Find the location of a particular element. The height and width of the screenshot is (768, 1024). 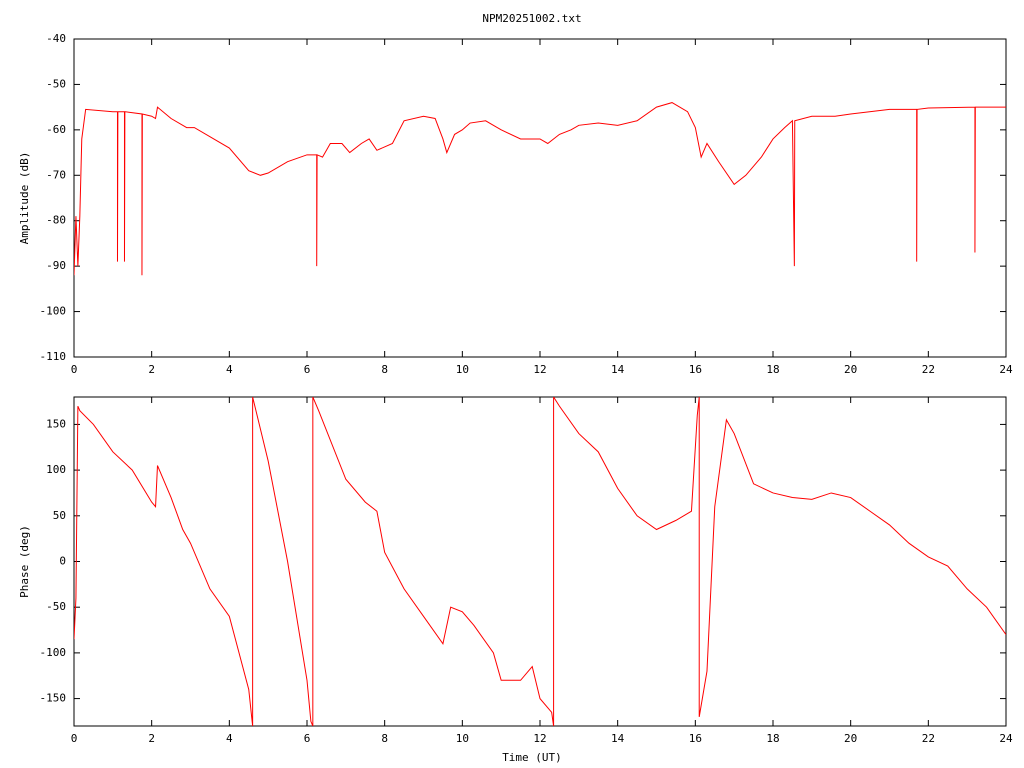

y-tick-label: -90 is located at coordinates (56, 265).